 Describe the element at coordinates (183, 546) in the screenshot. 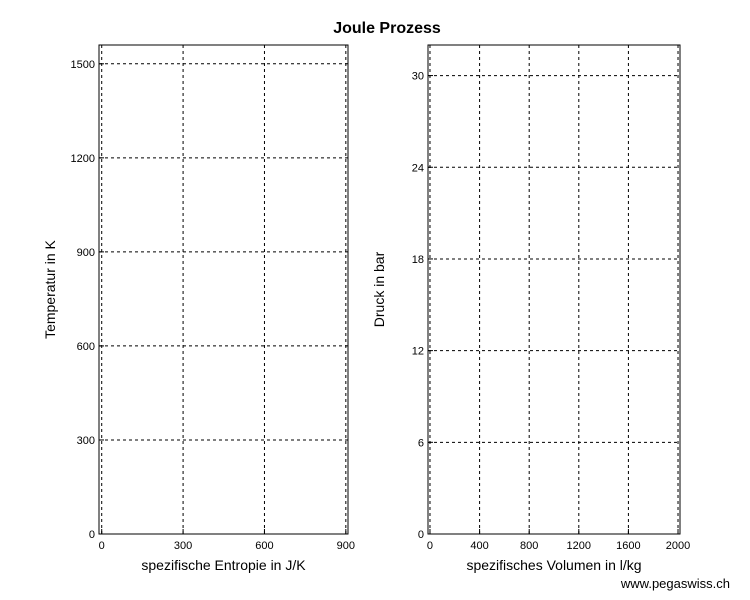

I see `x-tick-label: 300` at that location.